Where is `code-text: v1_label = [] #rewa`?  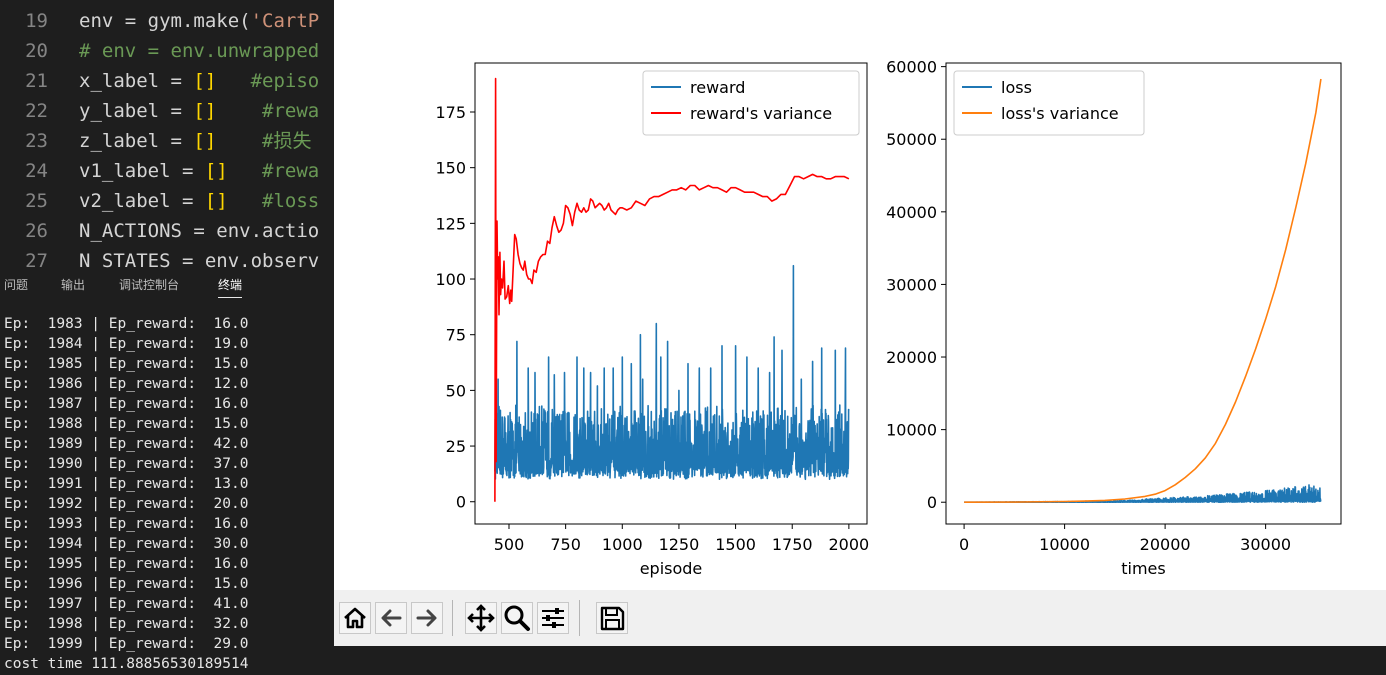 code-text: v1_label = [] #rewa is located at coordinates (199, 171).